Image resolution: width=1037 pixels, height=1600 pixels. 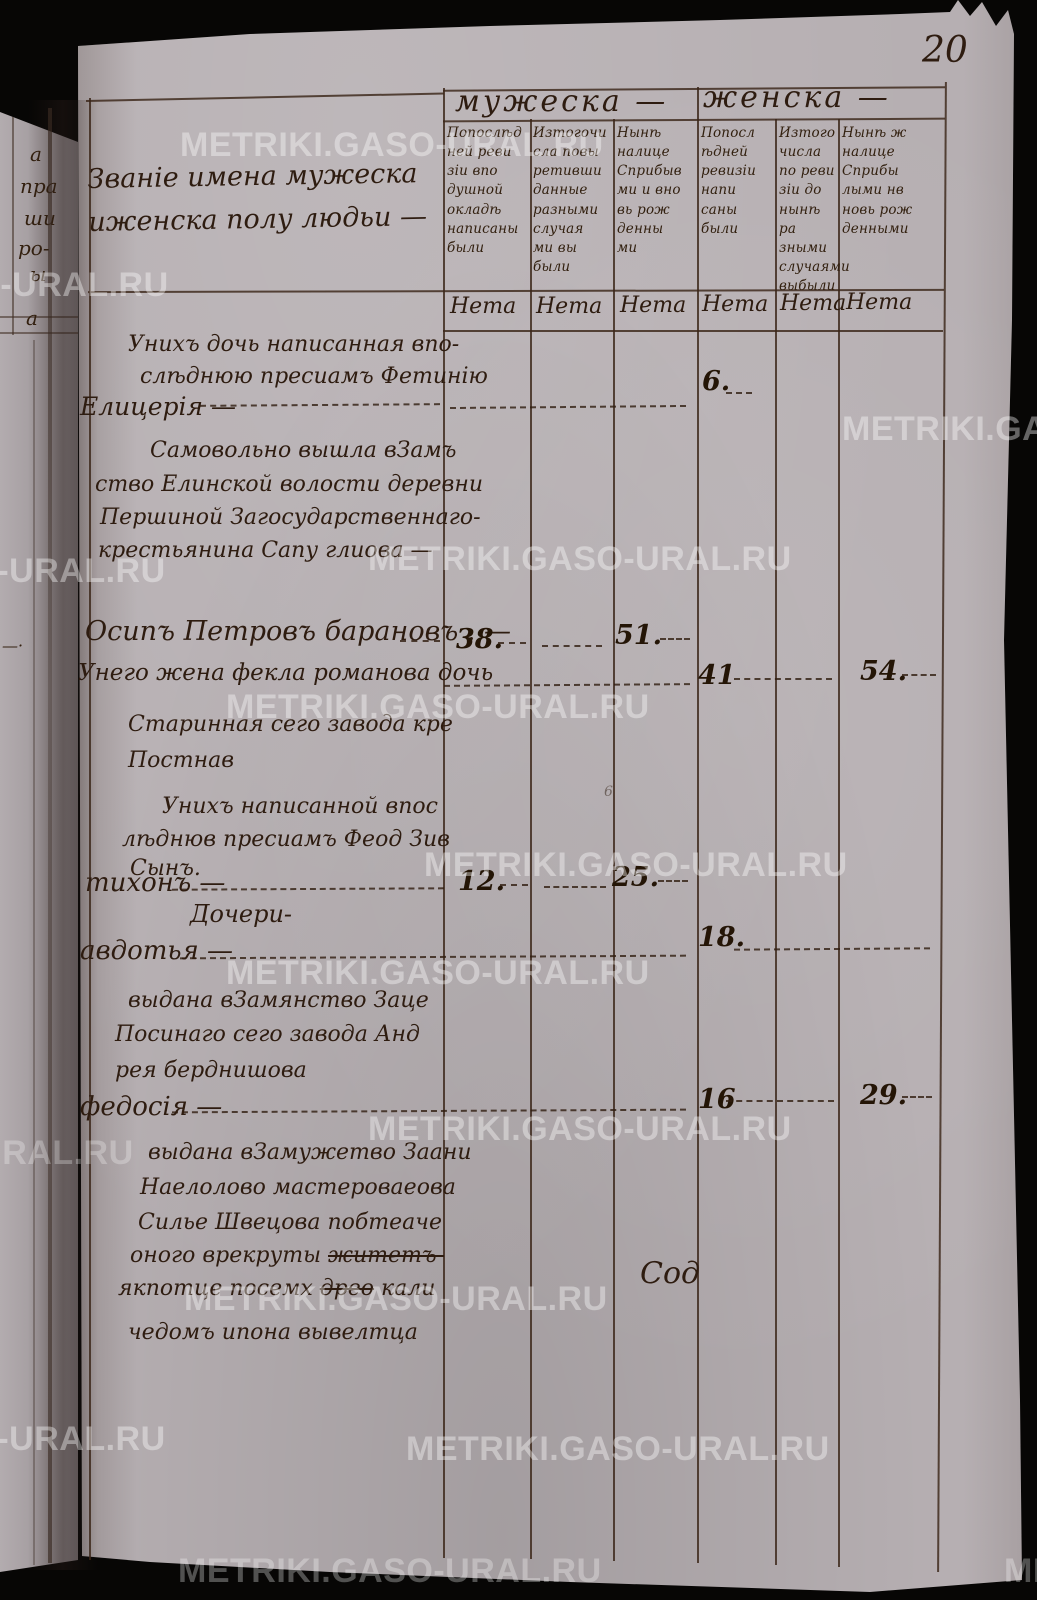 What do you see at coordinates (290, 724) in the screenshot?
I see `entry-note-line: Старинная сего завода кре` at bounding box center [290, 724].